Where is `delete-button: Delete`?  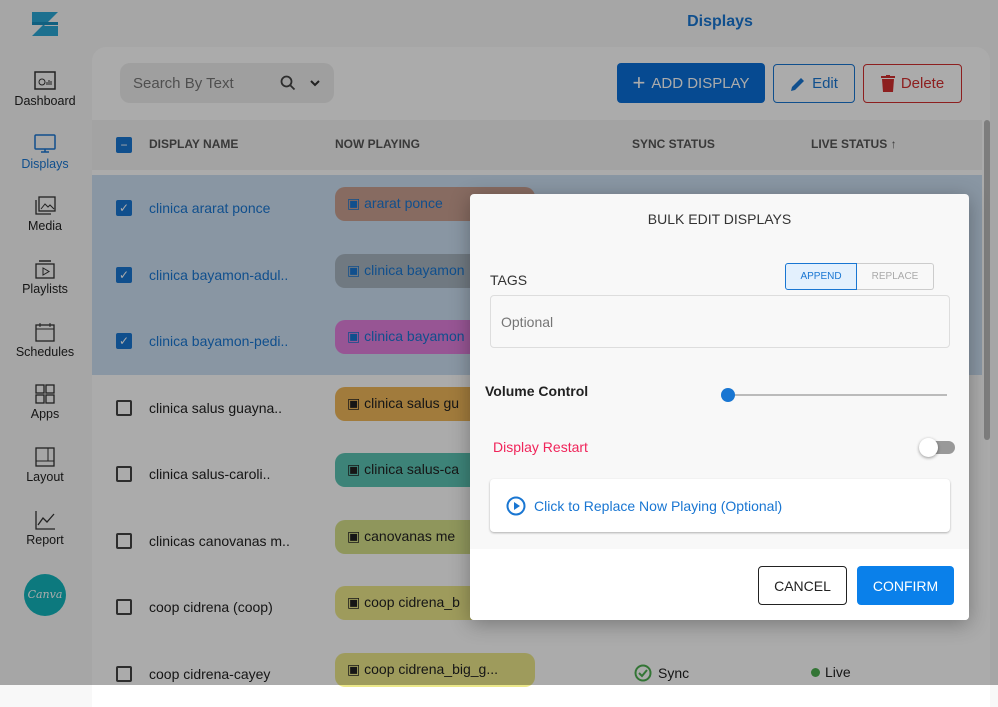
delete-button: Delete is located at coordinates (912, 83).